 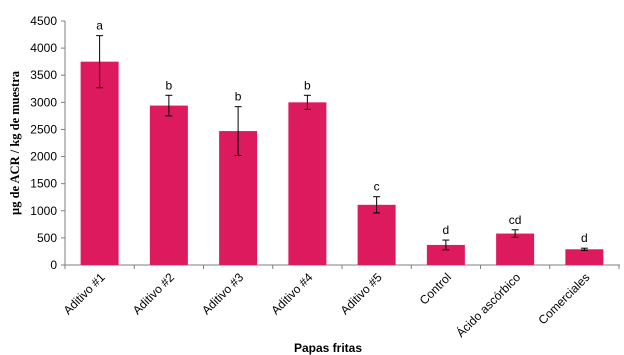 What do you see at coordinates (153, 293) in the screenshot?
I see `x-tick-label: Aditivo #2` at bounding box center [153, 293].